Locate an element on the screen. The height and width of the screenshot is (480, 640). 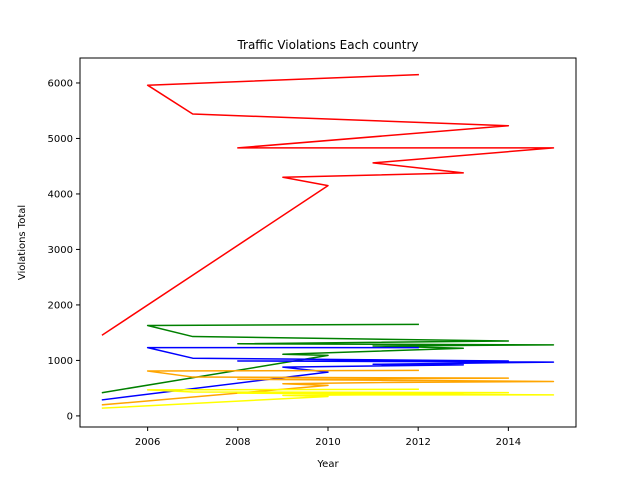
chart-title: Traffic Violations Each country is located at coordinates (327, 45).